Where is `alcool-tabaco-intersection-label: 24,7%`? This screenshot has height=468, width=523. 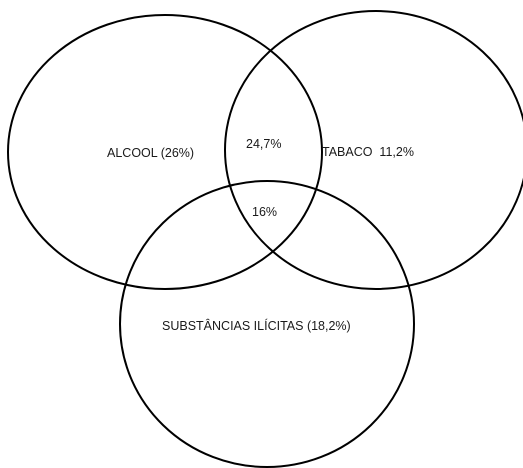
alcool-tabaco-intersection-label: 24,7% is located at coordinates (263, 144).